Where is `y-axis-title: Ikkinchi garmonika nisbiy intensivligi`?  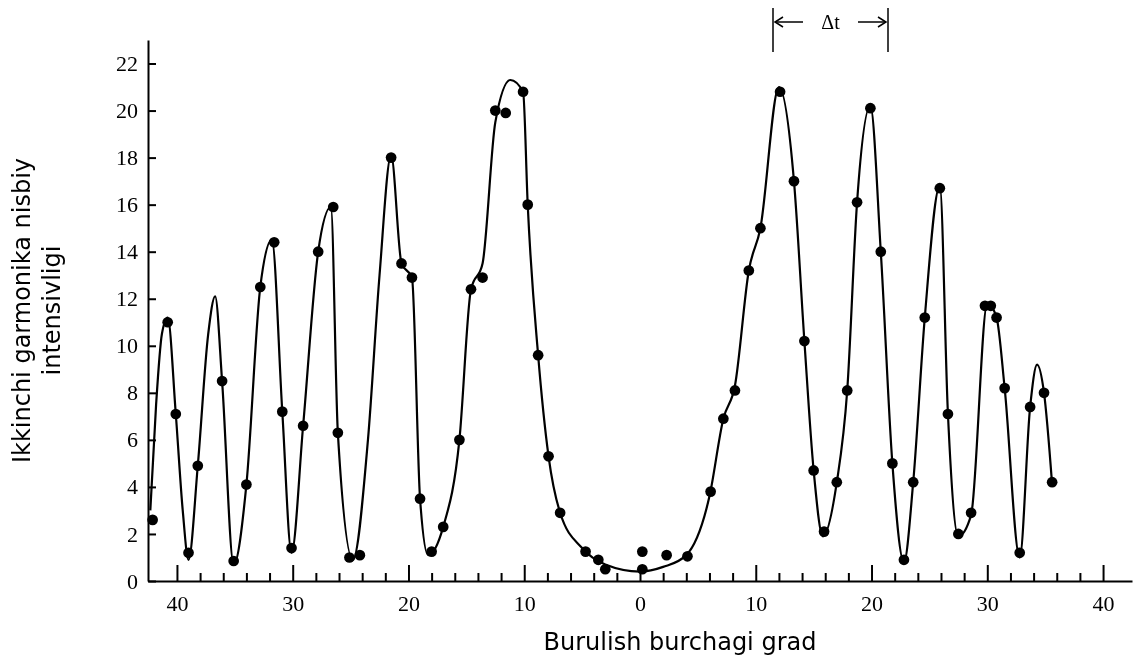 y-axis-title: Ikkinchi garmonika nisbiy intensivligi is located at coordinates (37, 310).